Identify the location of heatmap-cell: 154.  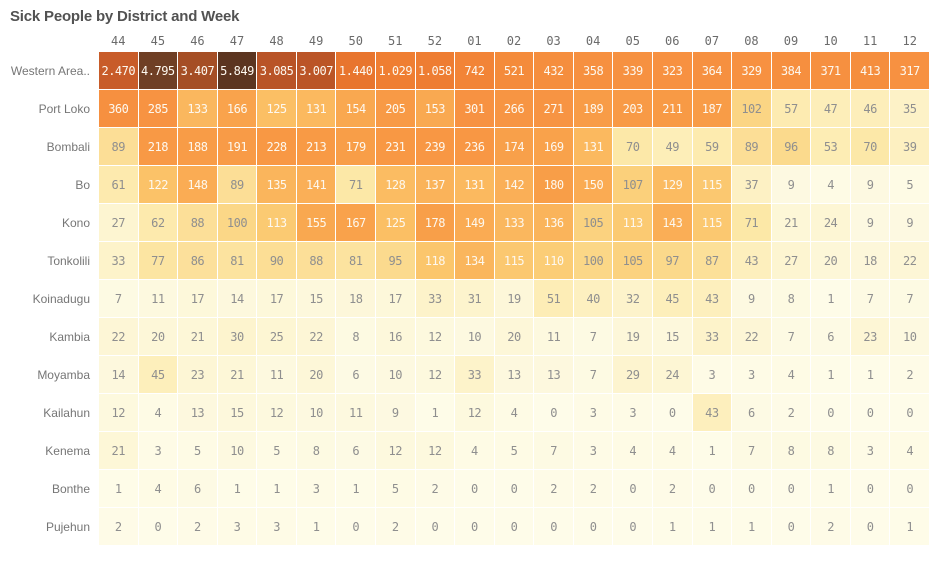
(355, 108).